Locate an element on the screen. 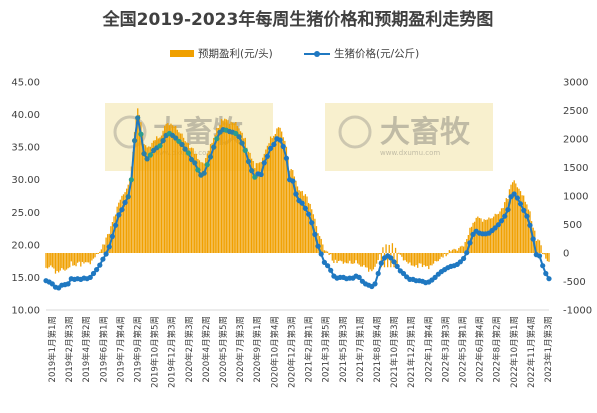 This screenshot has height=413, width=597. x-tick-label: 2021年7月第1周 is located at coordinates (360, 349).